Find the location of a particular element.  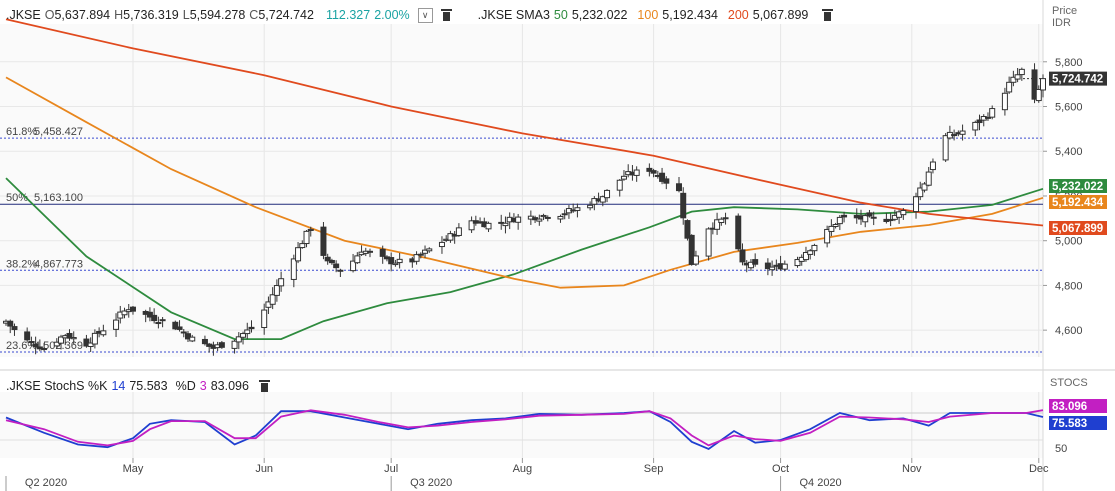

fib-level-value: 4,867.773 is located at coordinates (58, 264).